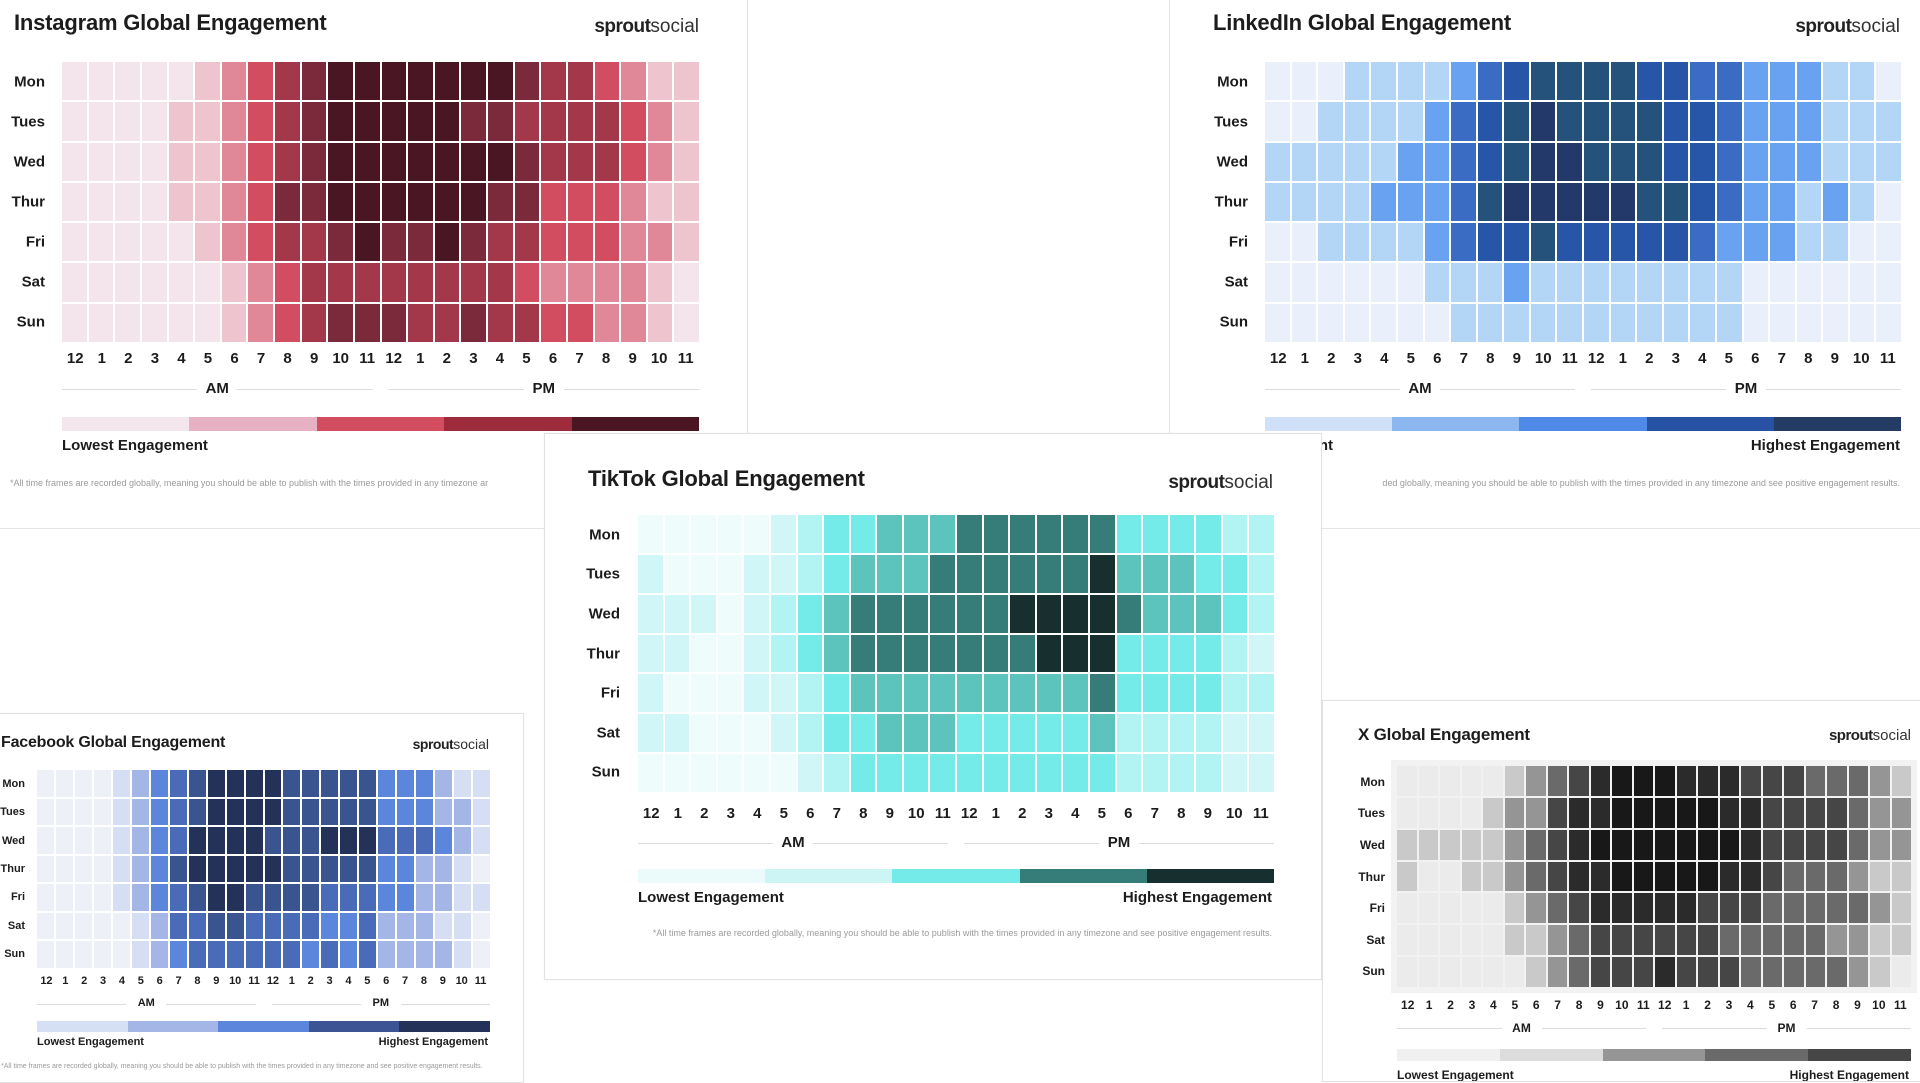  Describe the element at coordinates (1900, 1005) in the screenshot. I see `hour-label: 11` at that location.